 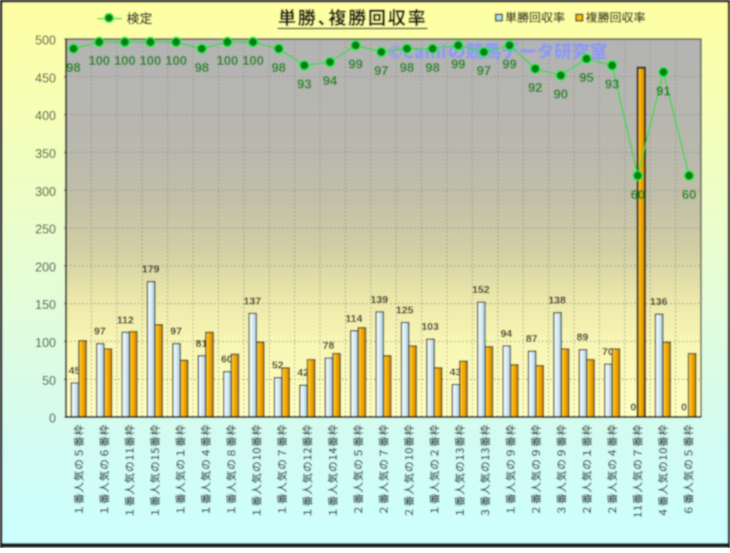 What do you see at coordinates (75, 371) in the screenshot?
I see `svg-text: 45` at bounding box center [75, 371].